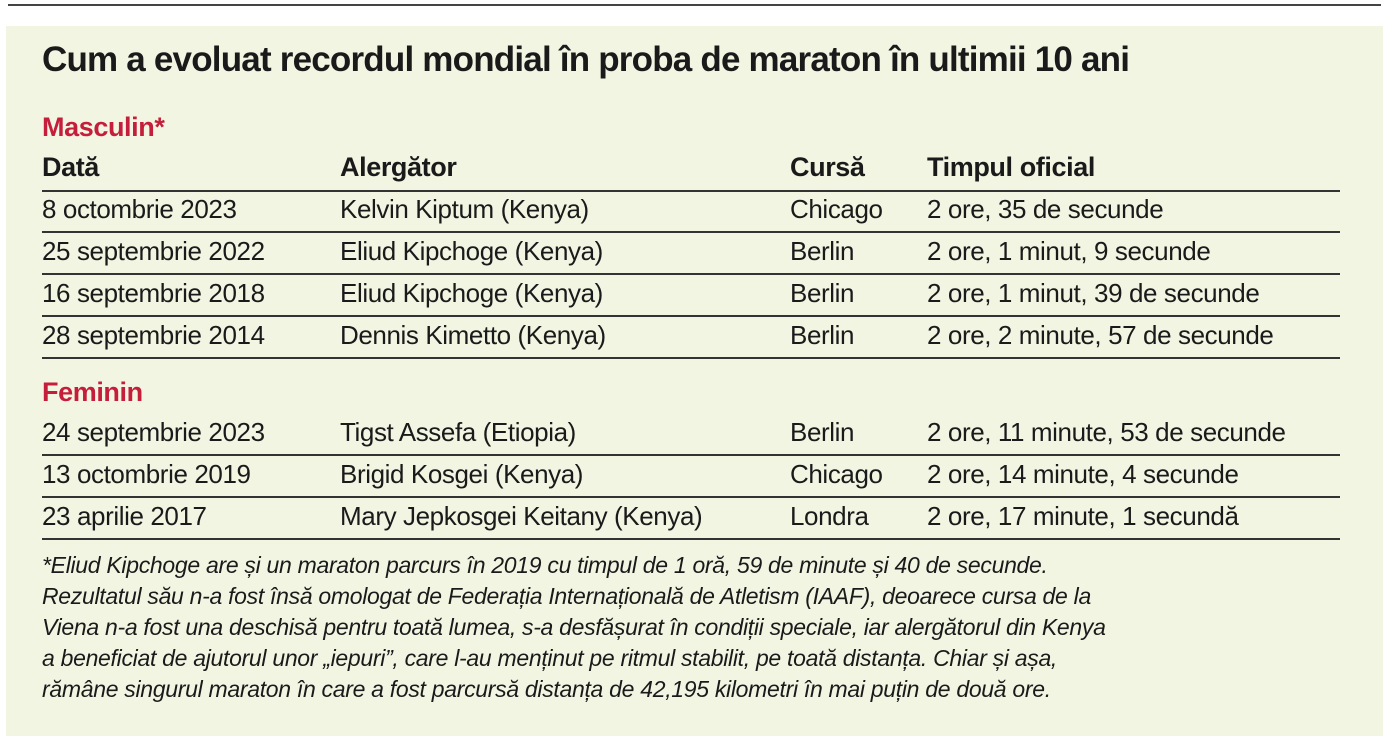 This screenshot has width=1389, height=750. Describe the element at coordinates (146, 474) in the screenshot. I see `cell: 13 octombrie 2019` at that location.